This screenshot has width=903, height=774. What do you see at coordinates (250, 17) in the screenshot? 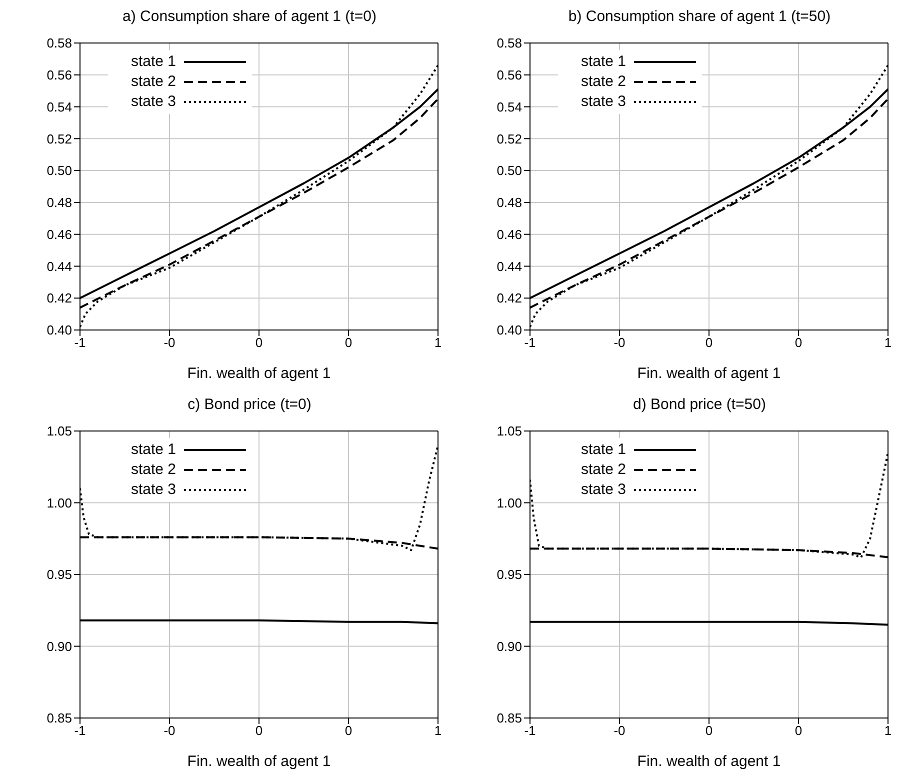
I see `chart-title: a) Consumption share of agent 1 (t=0)` at bounding box center [250, 17].